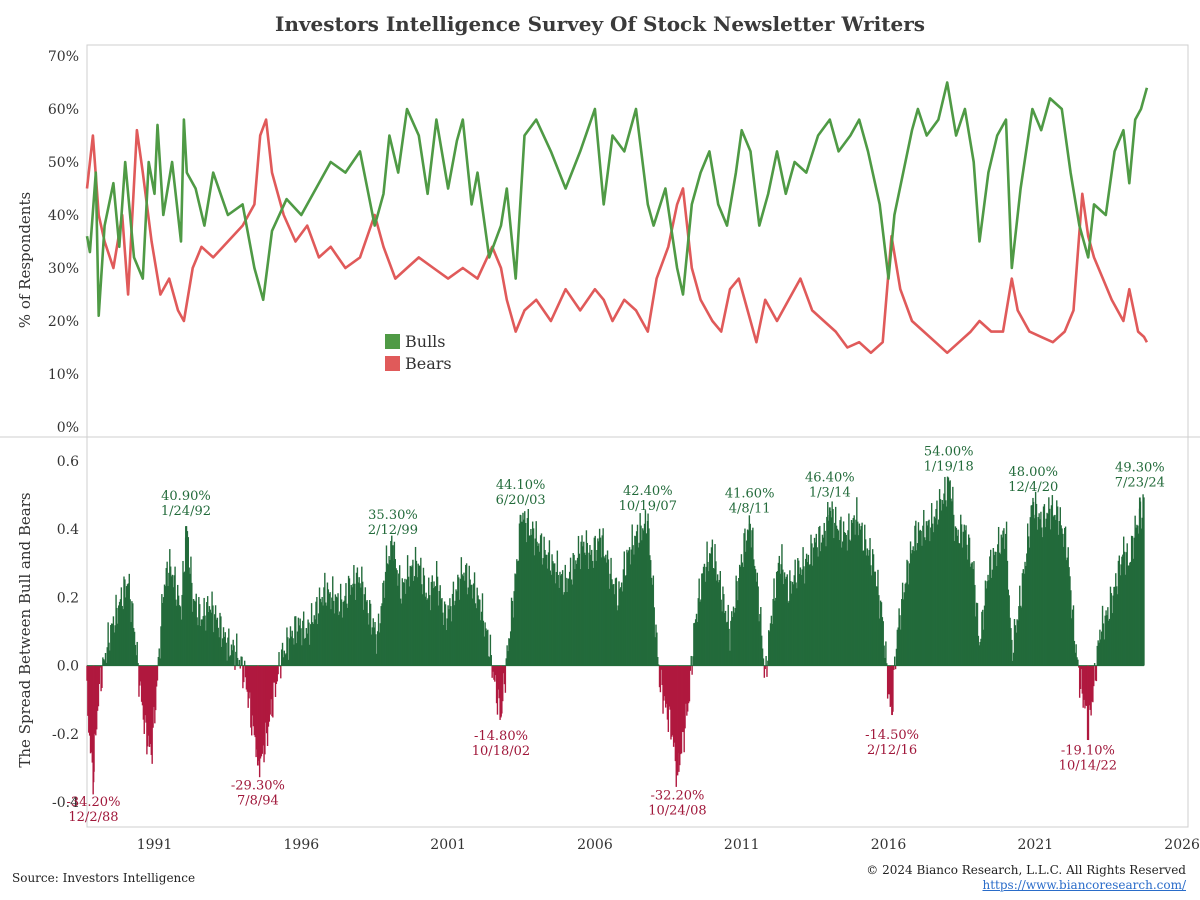 The width and height of the screenshot is (1200, 900). What do you see at coordinates (393, 515) in the screenshot?
I see `annotation-value: 35.30%` at bounding box center [393, 515].